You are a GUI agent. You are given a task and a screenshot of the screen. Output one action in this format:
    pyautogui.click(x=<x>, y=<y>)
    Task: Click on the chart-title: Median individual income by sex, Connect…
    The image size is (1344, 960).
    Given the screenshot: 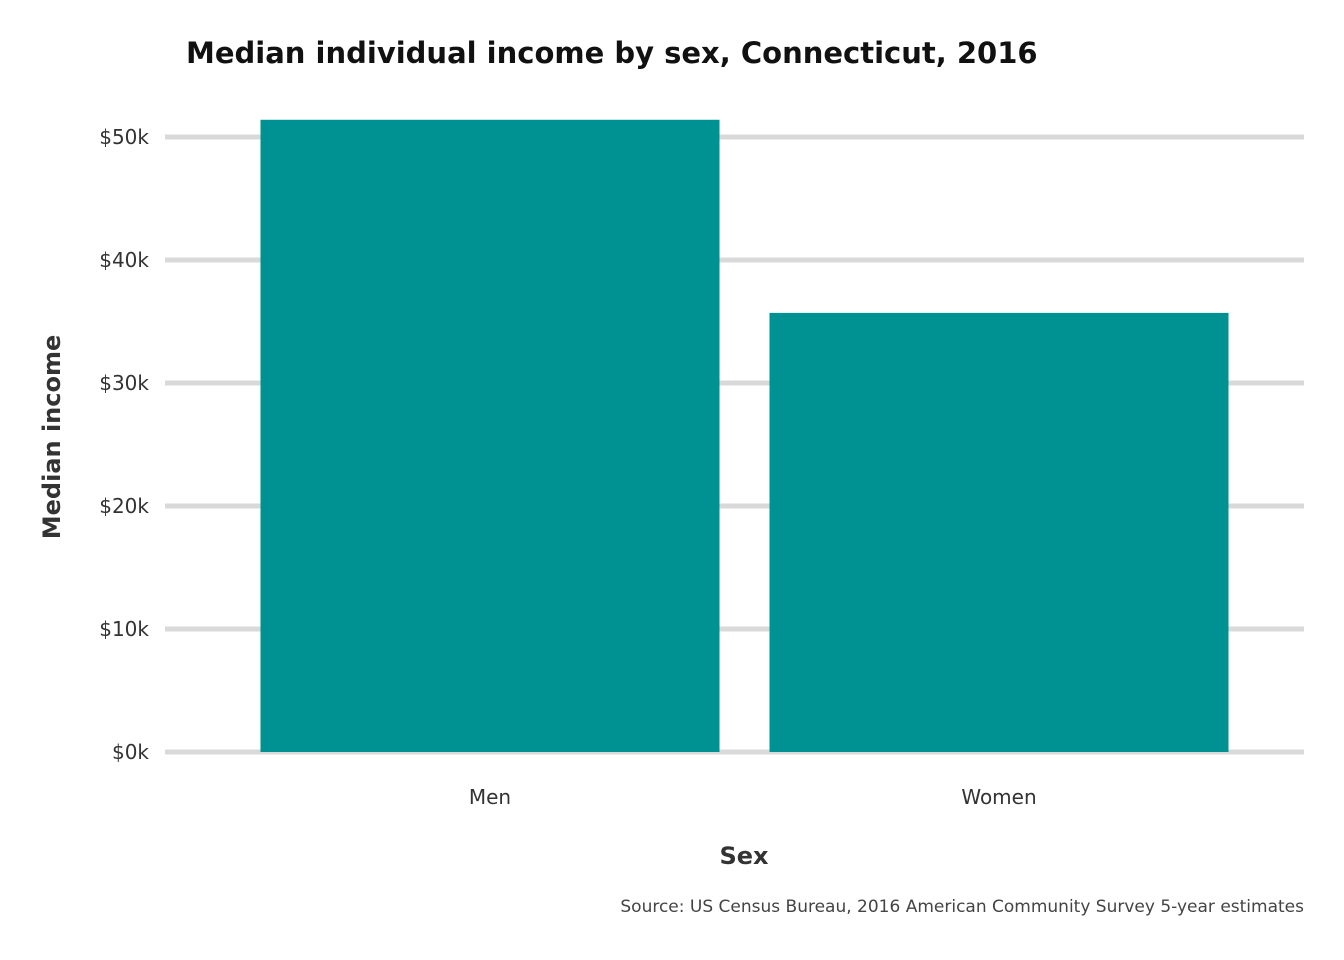 What is the action you would take?
    pyautogui.click(x=612, y=53)
    